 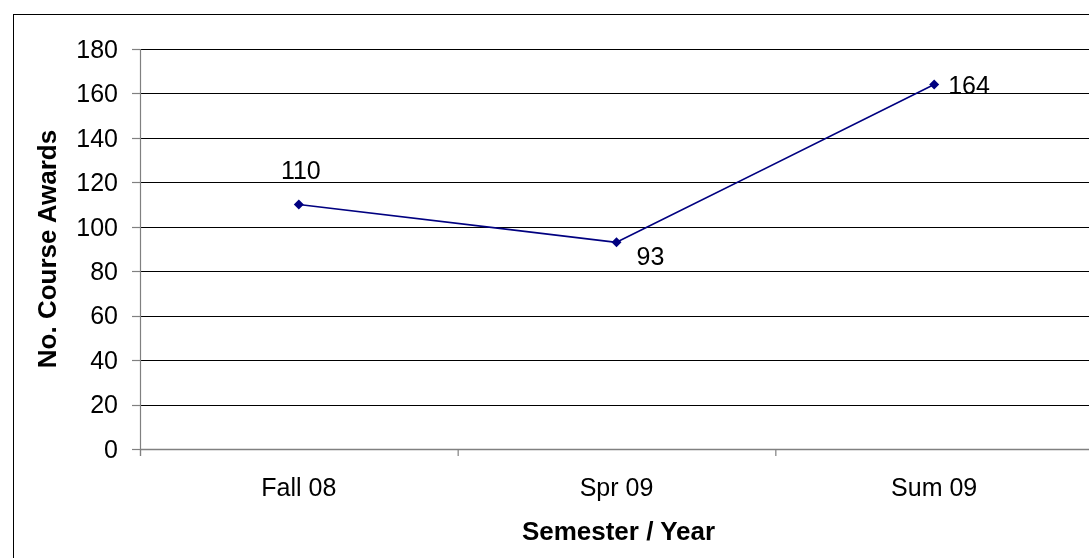 I want to click on y-tick-label: 80, so click(x=104, y=270).